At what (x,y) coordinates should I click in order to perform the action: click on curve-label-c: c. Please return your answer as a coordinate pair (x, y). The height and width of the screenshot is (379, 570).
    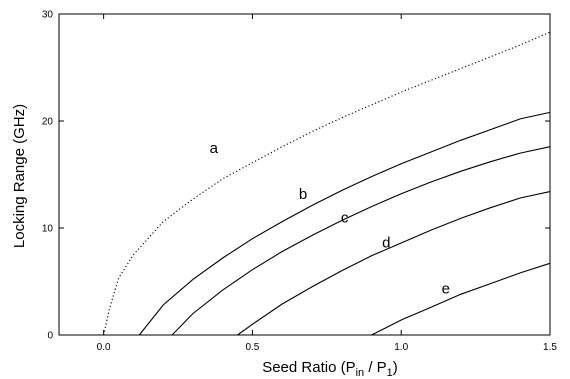
    Looking at the image, I should click on (345, 218).